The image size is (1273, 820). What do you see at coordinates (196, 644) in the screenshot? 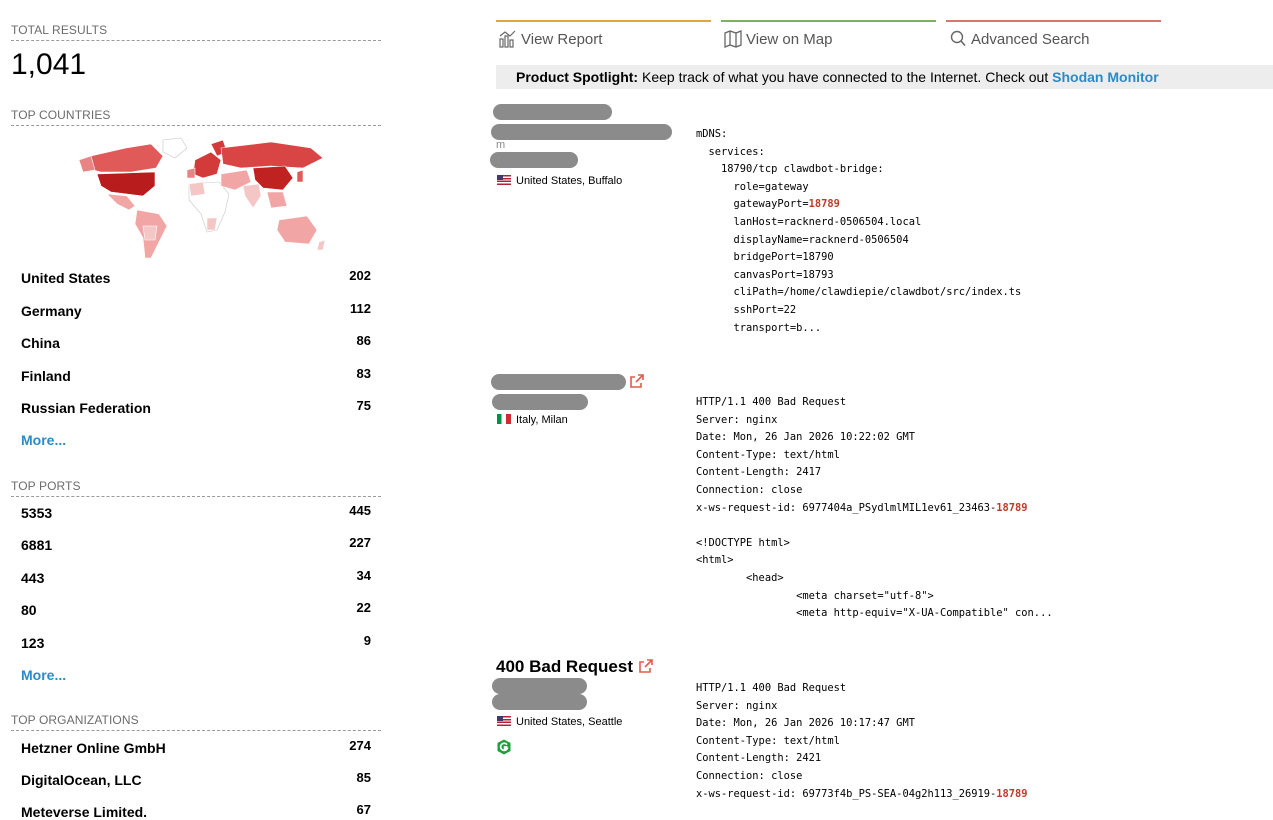
I see `port-row: 123 9` at bounding box center [196, 644].